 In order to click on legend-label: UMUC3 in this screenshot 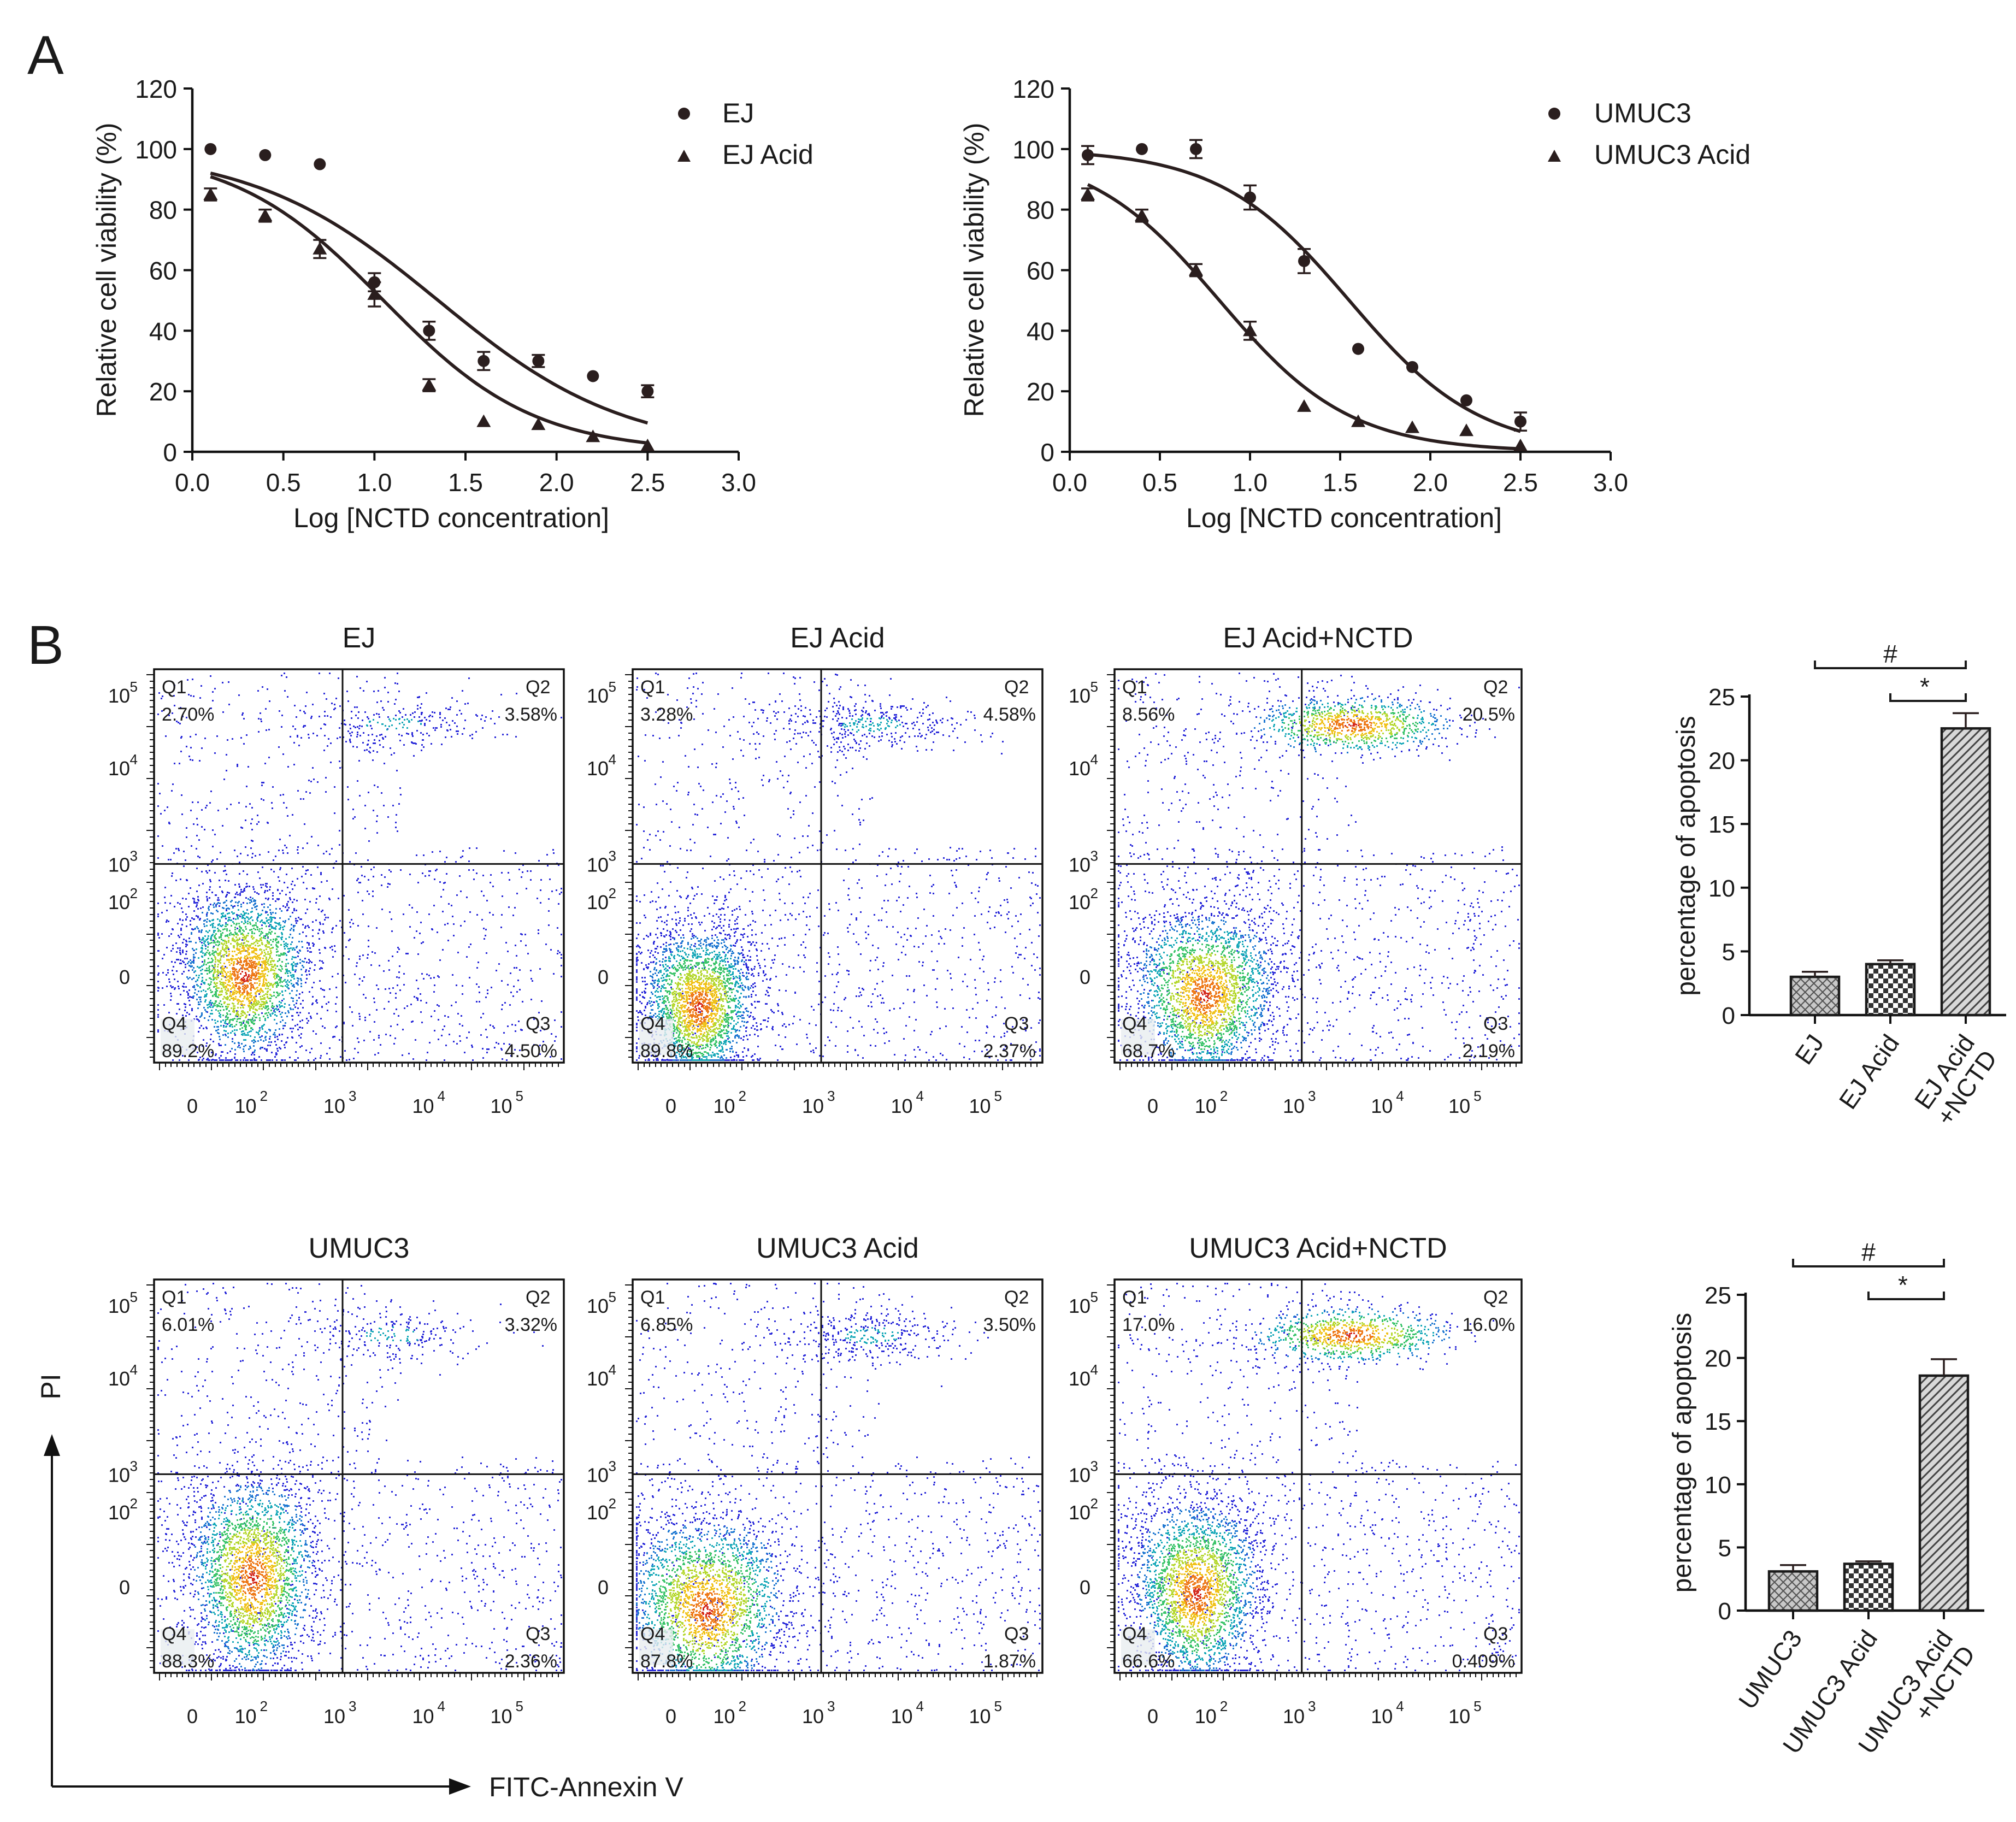, I will do `click(1642, 113)`.